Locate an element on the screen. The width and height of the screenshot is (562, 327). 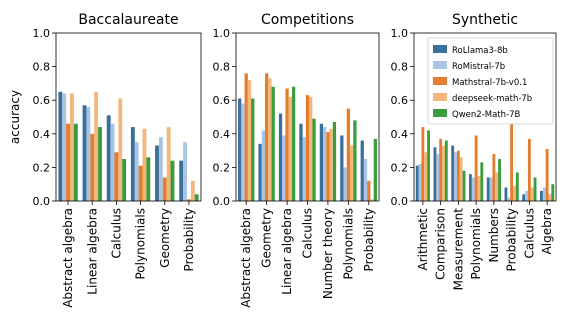
legend-box is located at coordinates (490, 81).